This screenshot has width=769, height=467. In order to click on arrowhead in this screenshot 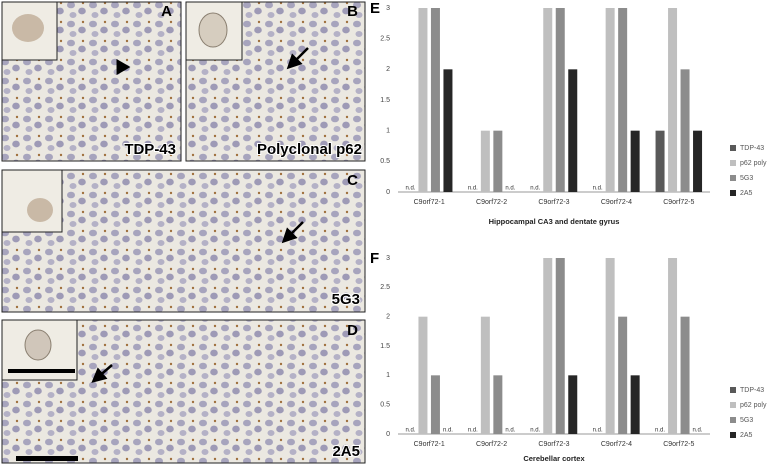, I will do `click(123, 67)`.